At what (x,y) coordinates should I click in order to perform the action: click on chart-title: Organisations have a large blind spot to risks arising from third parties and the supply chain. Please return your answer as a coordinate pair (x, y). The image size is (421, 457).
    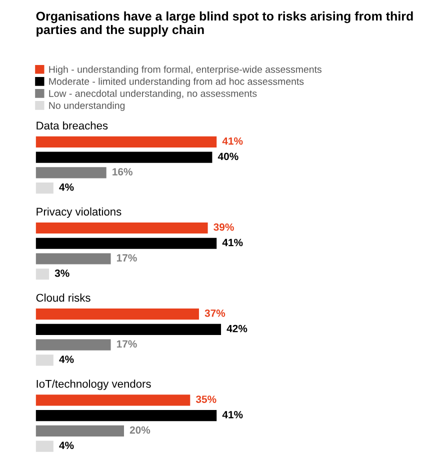
    Looking at the image, I should click on (224, 24).